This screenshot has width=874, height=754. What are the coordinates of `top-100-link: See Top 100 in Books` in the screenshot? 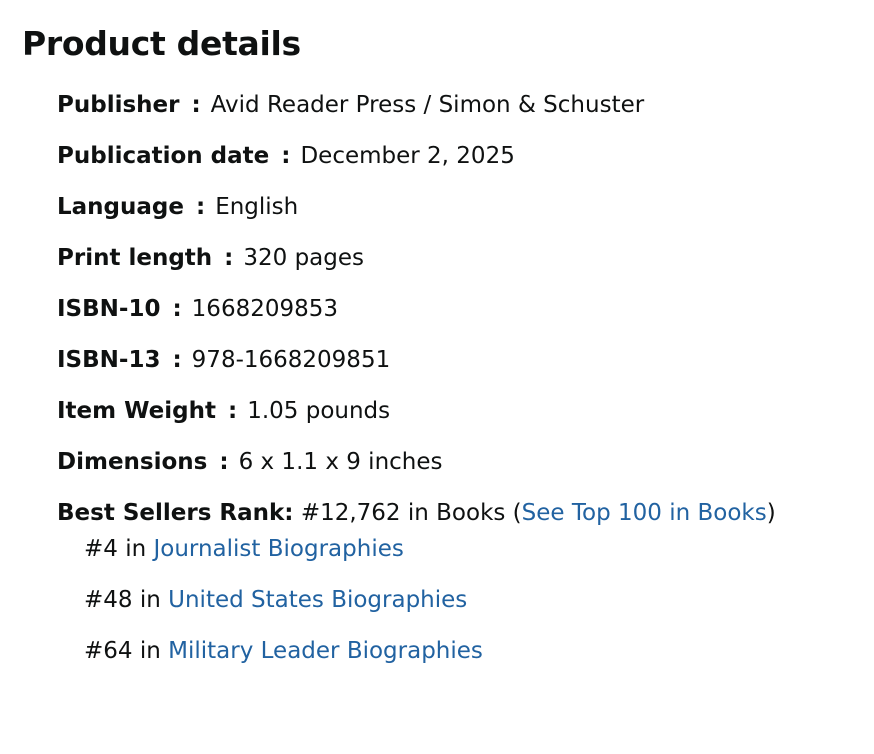 It's located at (644, 513).